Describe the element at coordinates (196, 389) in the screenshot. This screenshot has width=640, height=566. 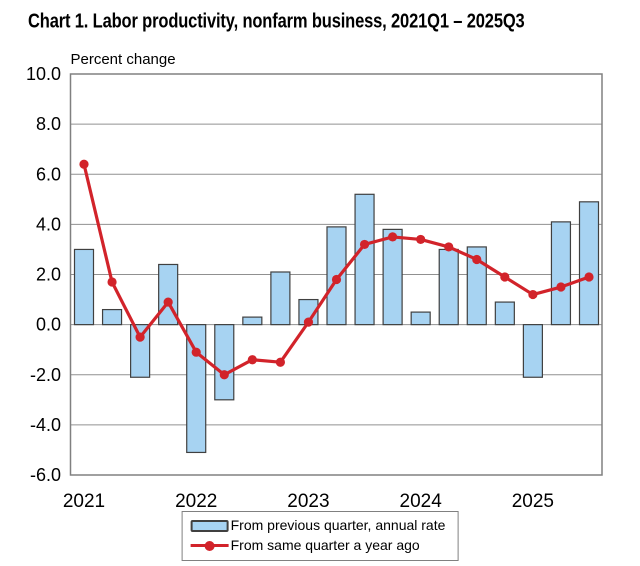
I see `bar-2022Q1` at that location.